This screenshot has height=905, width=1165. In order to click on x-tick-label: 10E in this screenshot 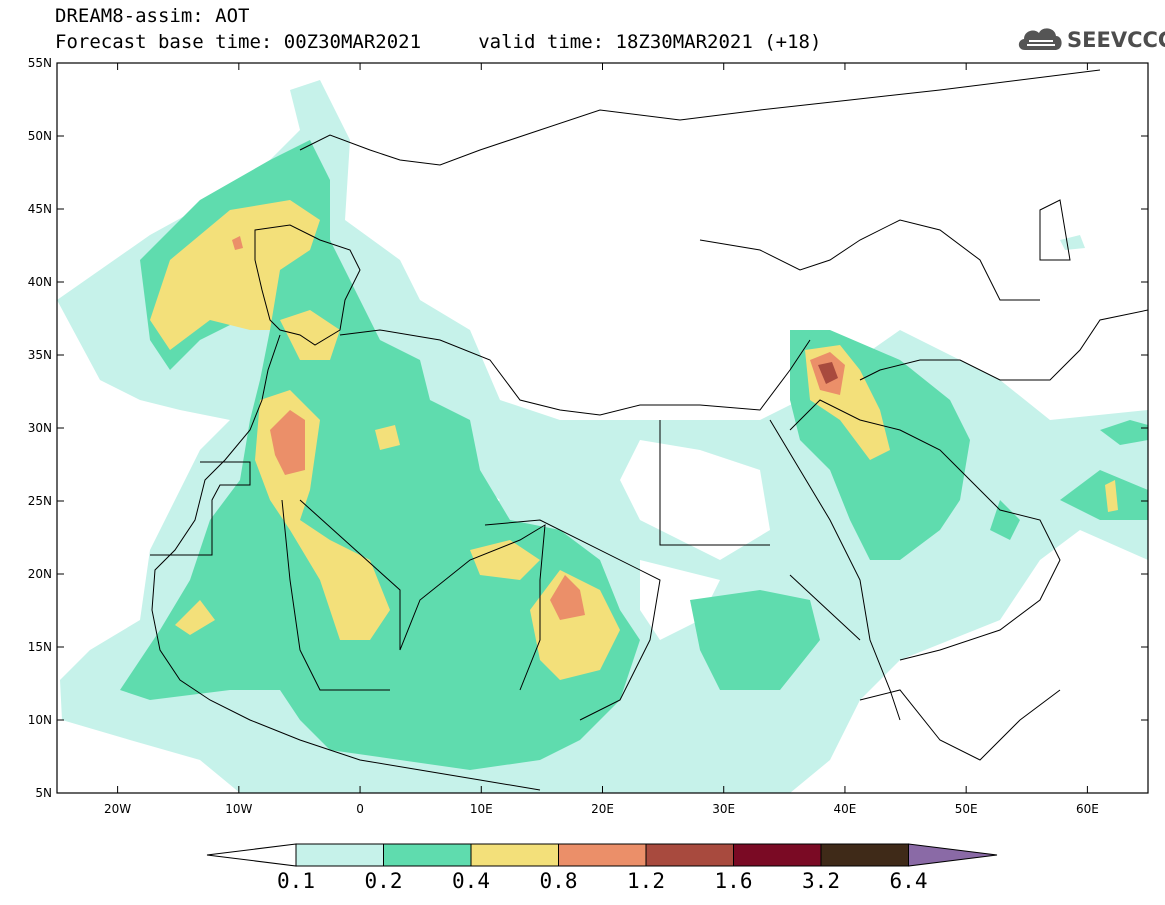, I will do `click(481, 809)`.